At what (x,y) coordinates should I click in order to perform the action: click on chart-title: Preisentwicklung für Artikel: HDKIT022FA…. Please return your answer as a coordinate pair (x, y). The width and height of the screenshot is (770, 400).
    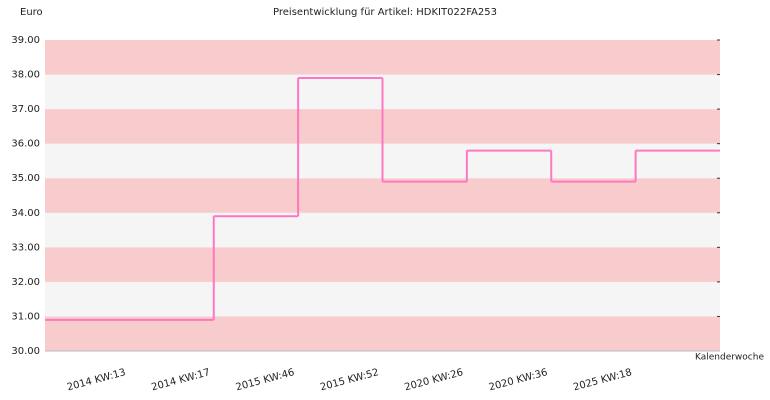
    Looking at the image, I should click on (385, 12).